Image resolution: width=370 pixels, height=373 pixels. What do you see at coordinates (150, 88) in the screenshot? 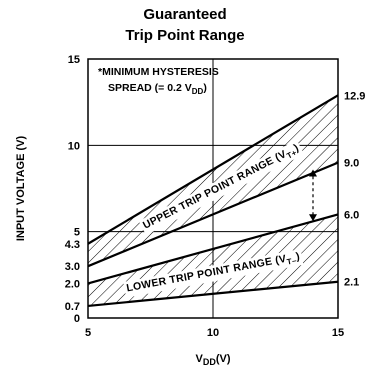
I see `note-line-2-prefix: SPREAD (= 0.2 V` at bounding box center [150, 88].